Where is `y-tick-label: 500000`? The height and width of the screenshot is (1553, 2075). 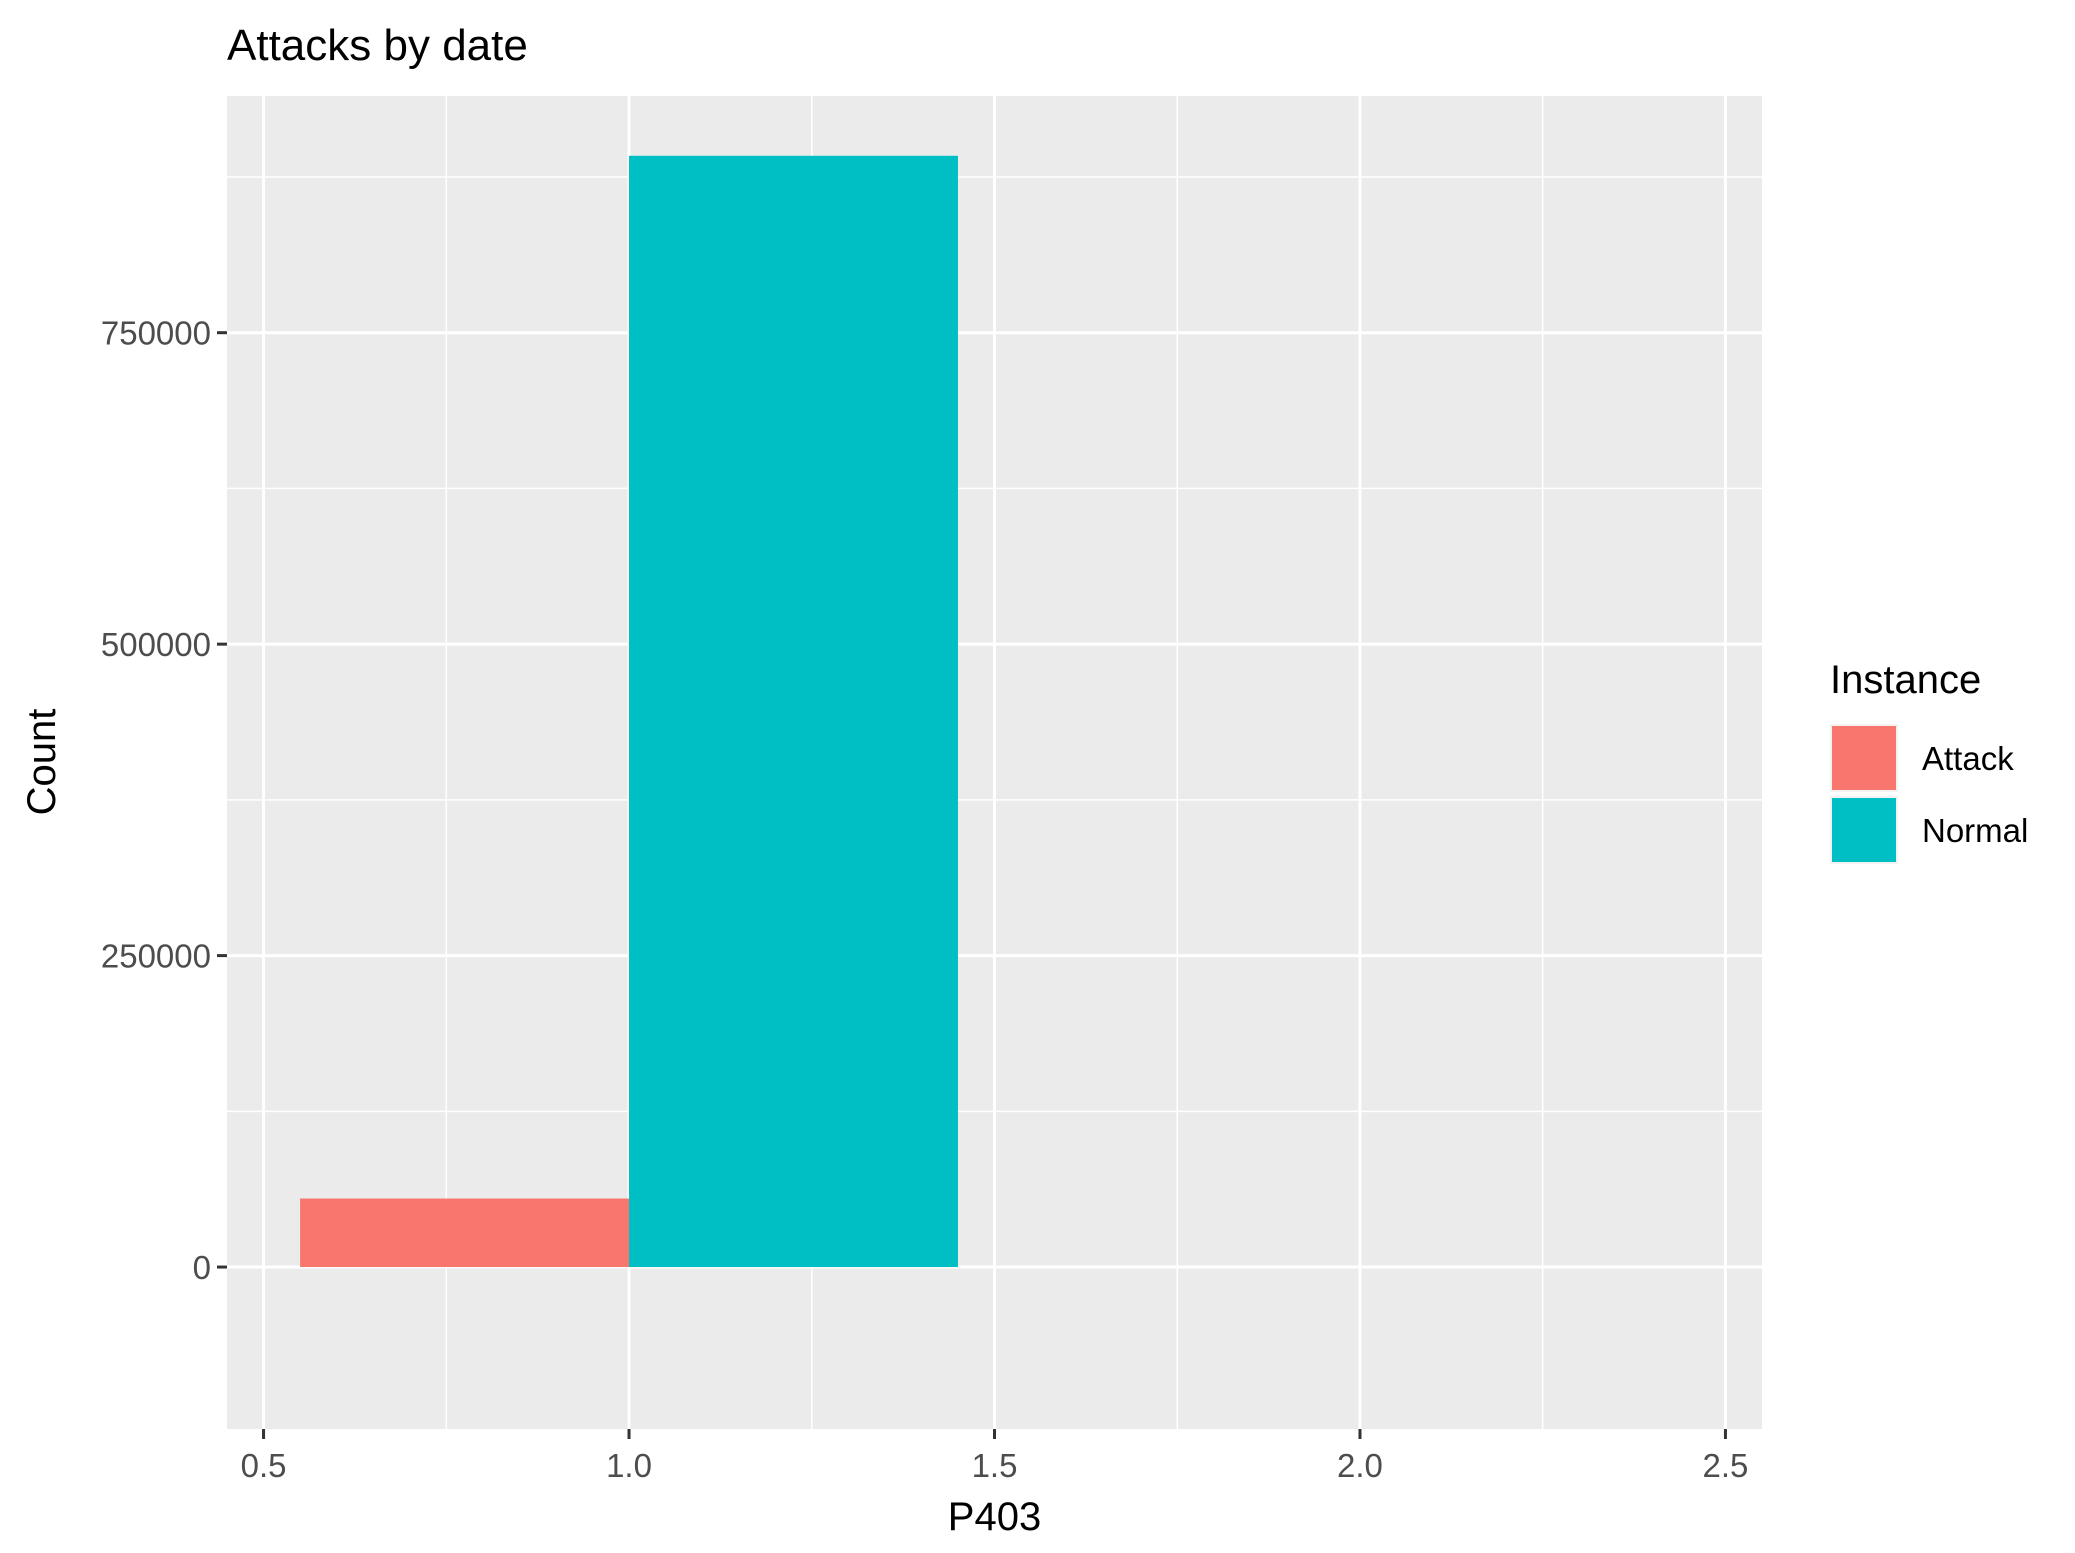 y-tick-label: 500000 is located at coordinates (156, 644).